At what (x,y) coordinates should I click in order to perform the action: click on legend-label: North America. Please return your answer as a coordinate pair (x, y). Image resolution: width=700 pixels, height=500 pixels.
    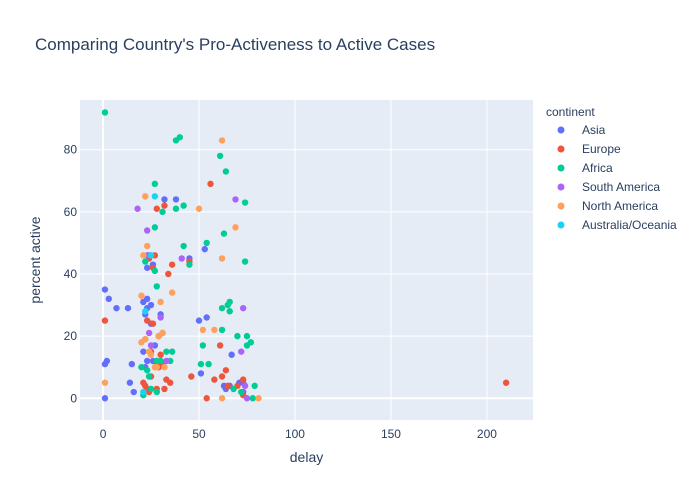
    Looking at the image, I should click on (620, 206).